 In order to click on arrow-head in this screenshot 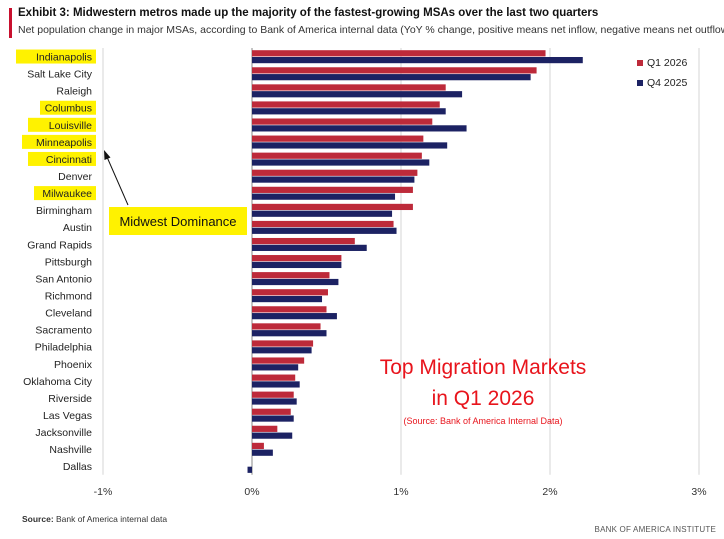, I will do `click(107, 155)`.